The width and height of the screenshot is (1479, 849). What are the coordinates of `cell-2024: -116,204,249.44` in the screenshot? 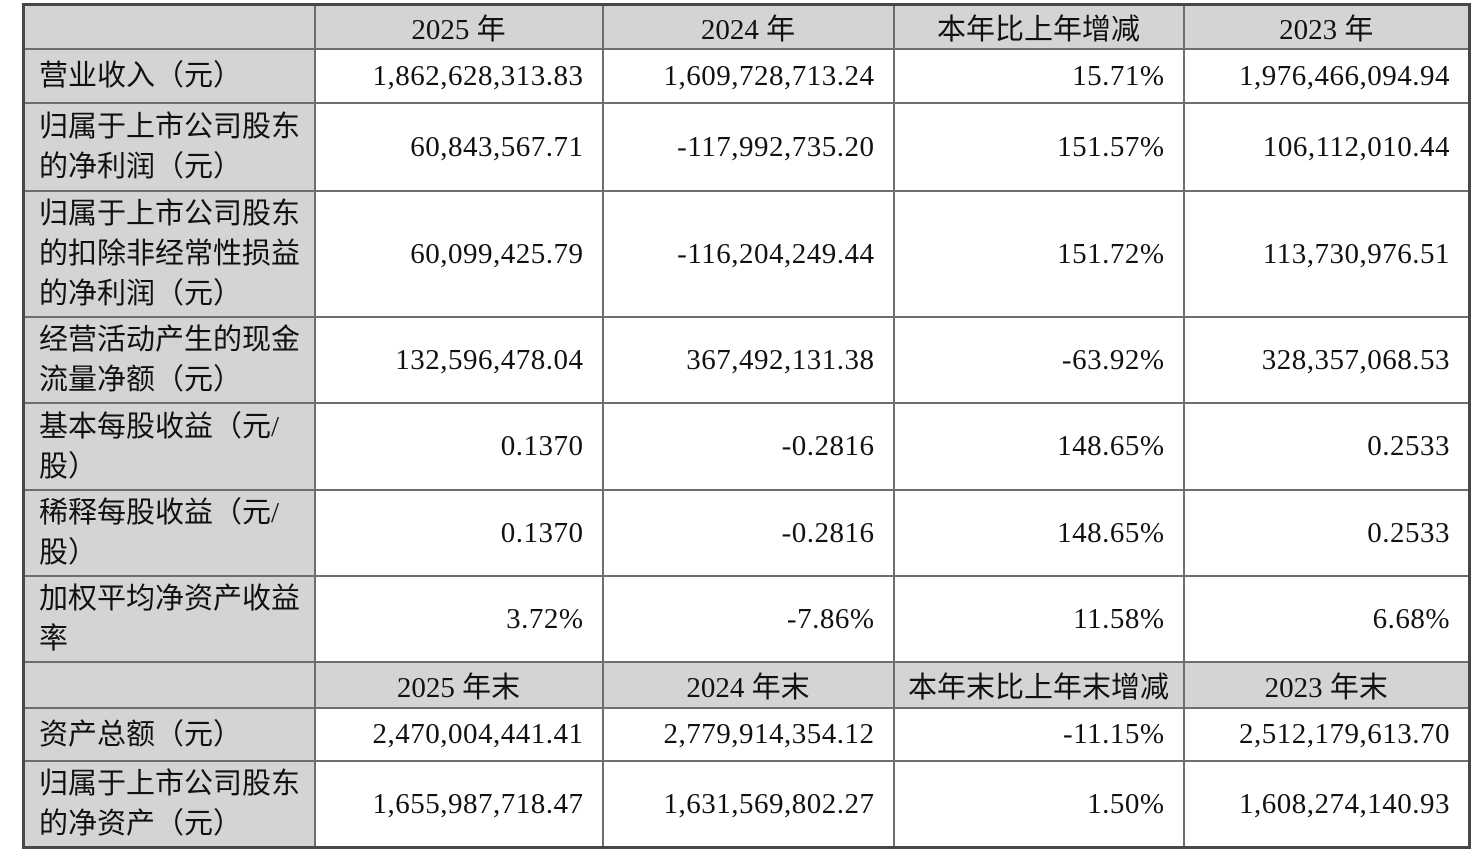 It's located at (748, 254).